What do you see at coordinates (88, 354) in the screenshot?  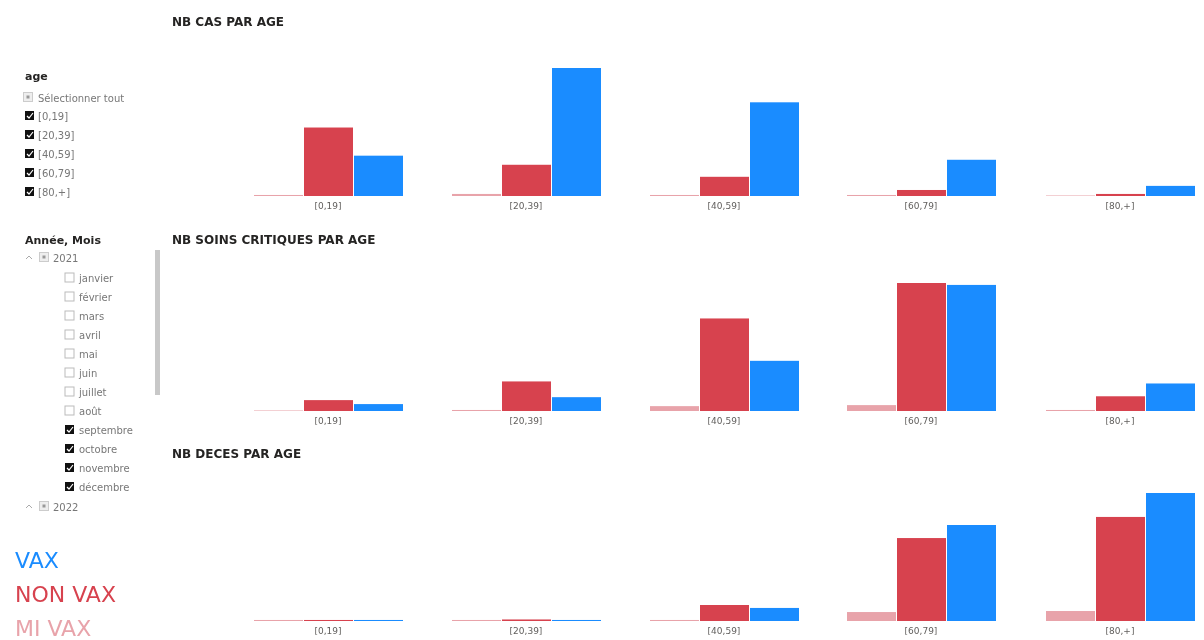 I see `text: mai` at bounding box center [88, 354].